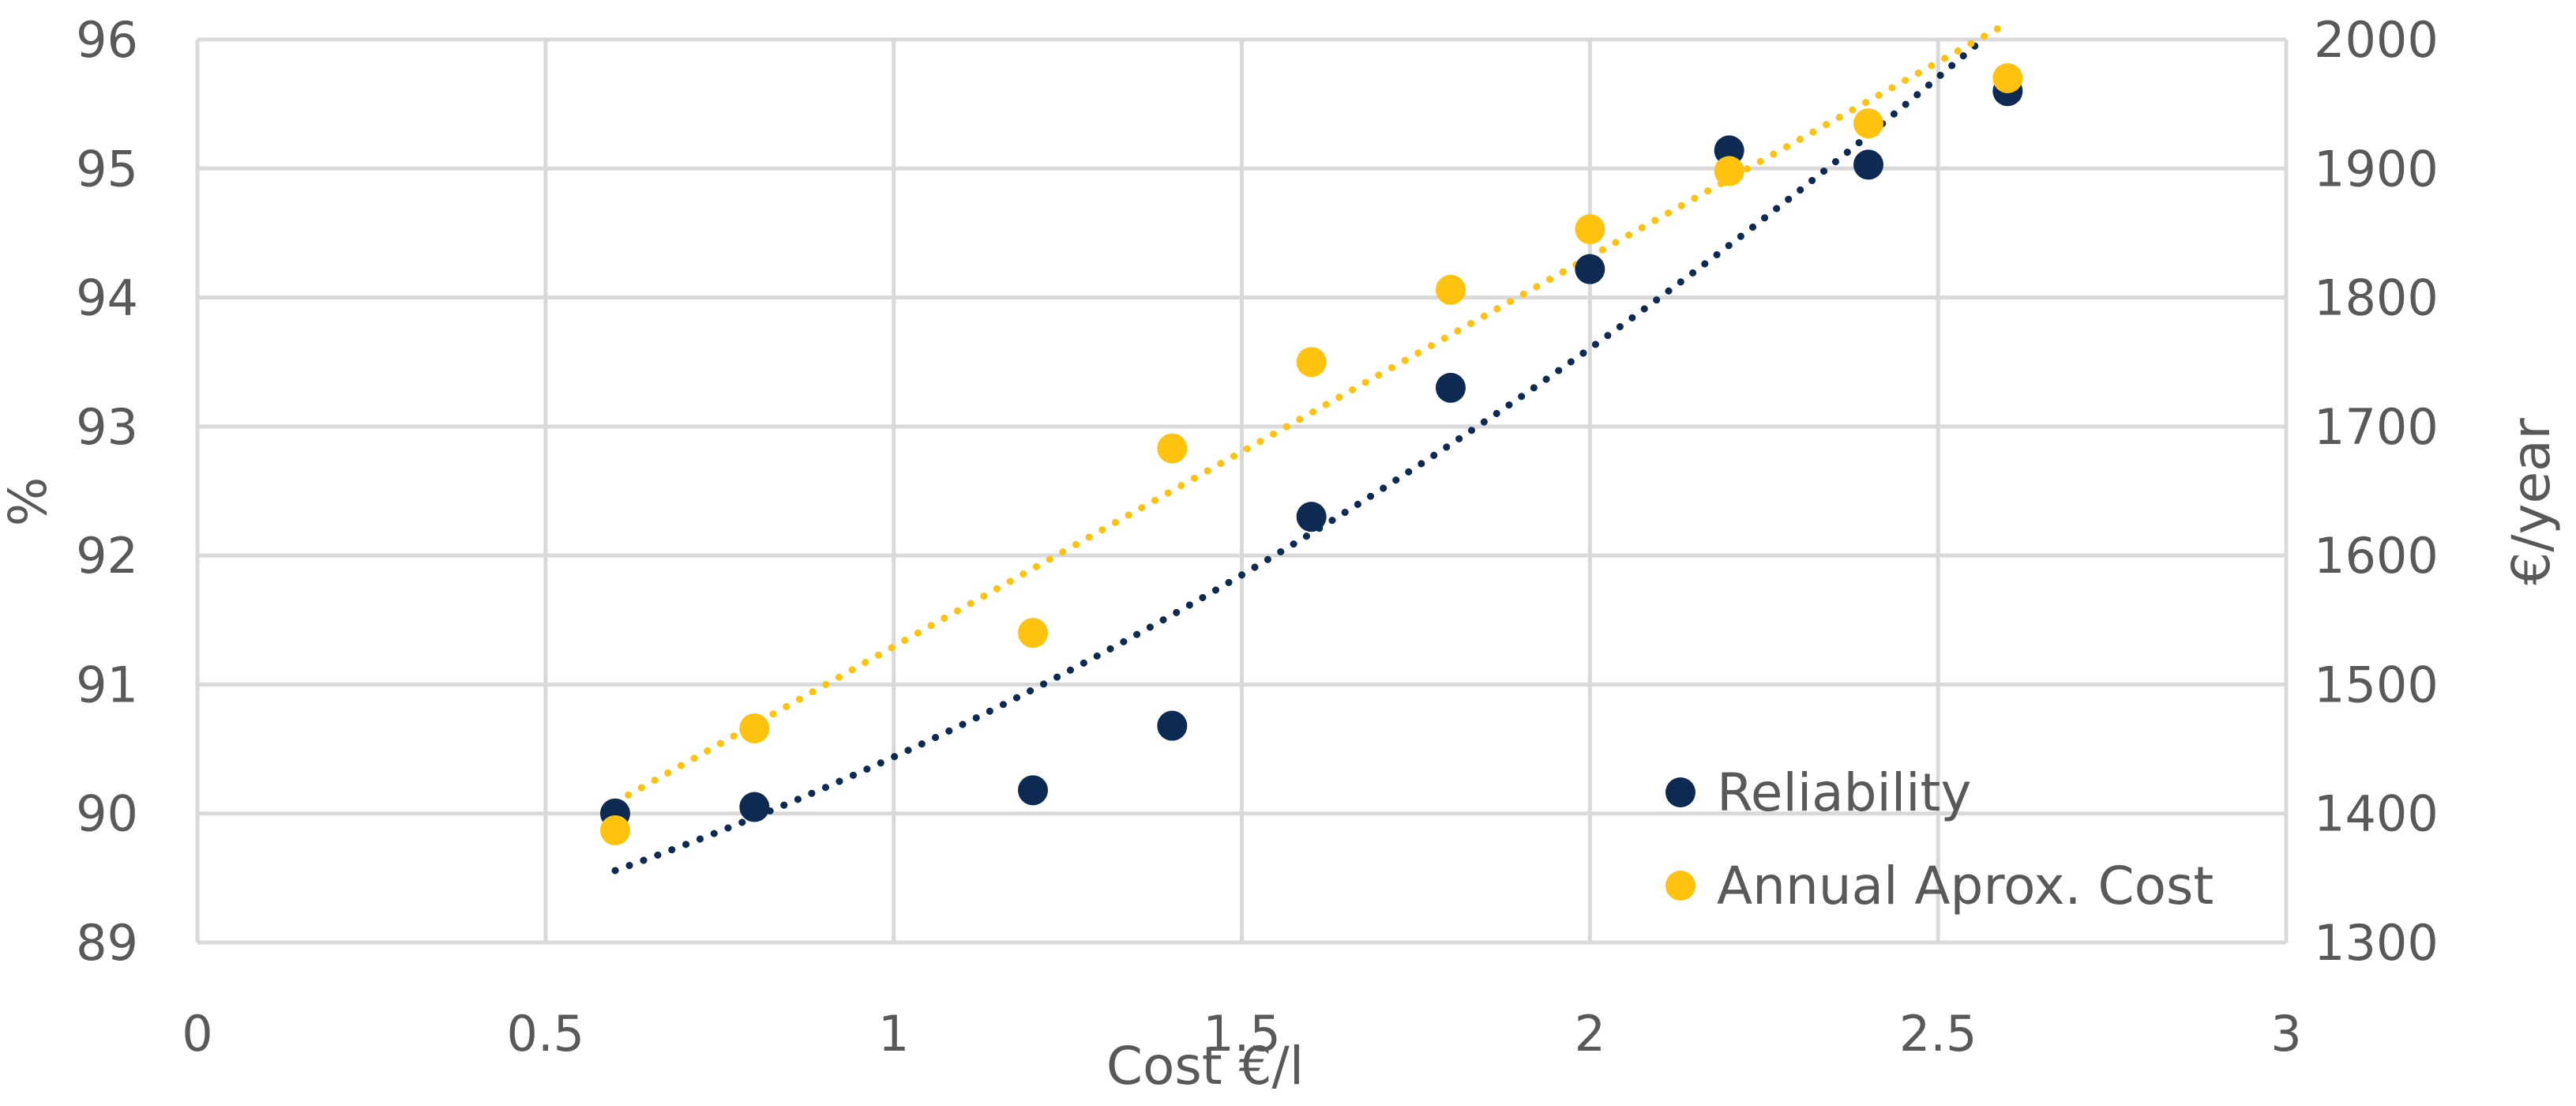 Image resolution: width=2576 pixels, height=1106 pixels. I want to click on x-tick-label: 2.5, so click(1938, 1034).